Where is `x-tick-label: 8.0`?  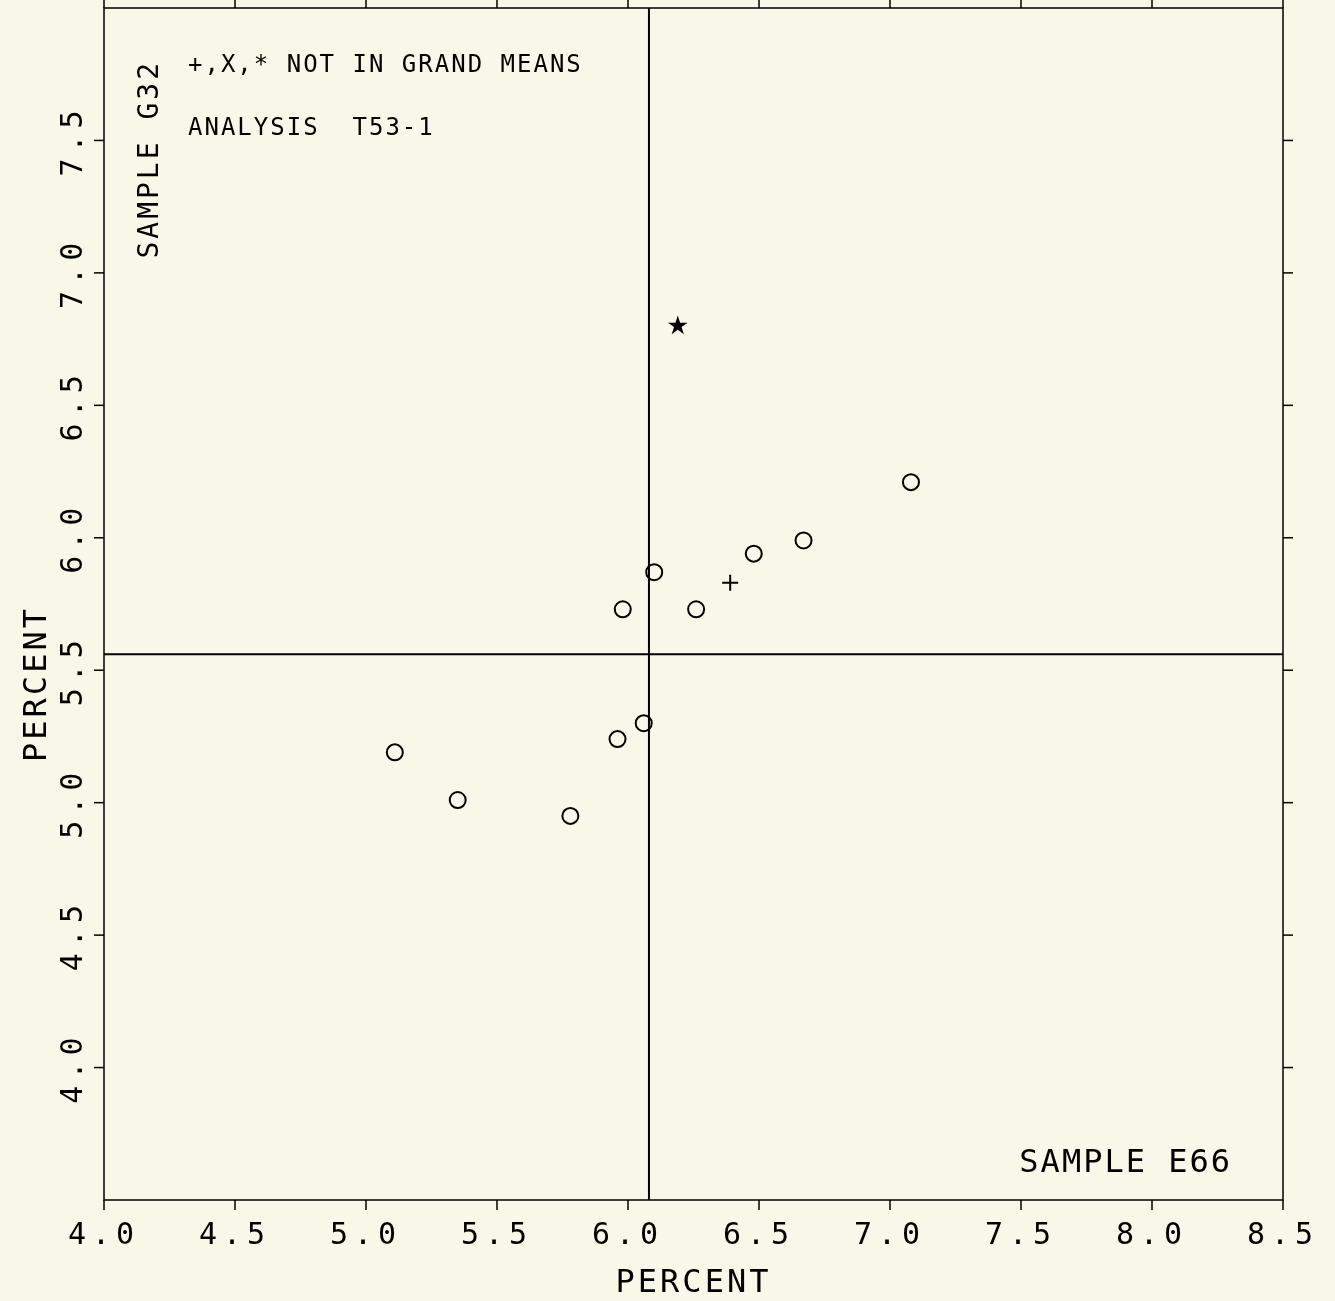
x-tick-label: 8.0 is located at coordinates (1152, 1233).